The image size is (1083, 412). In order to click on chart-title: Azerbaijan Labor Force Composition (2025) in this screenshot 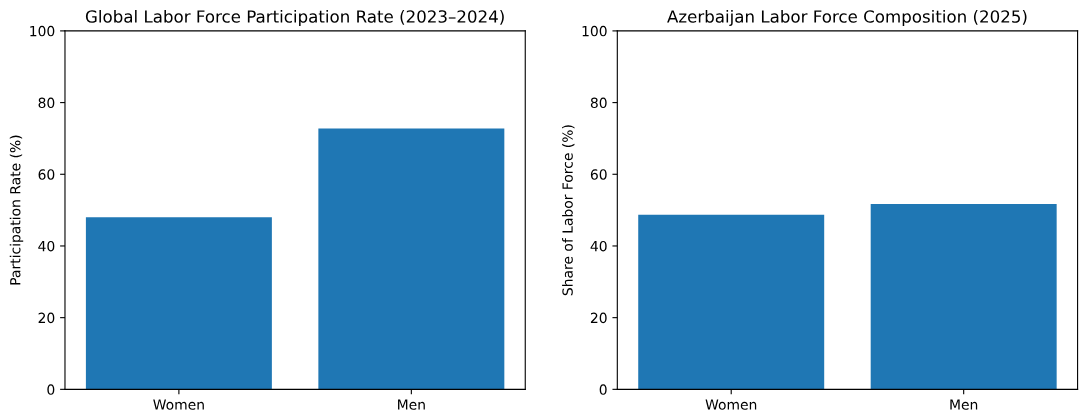, I will do `click(847, 18)`.